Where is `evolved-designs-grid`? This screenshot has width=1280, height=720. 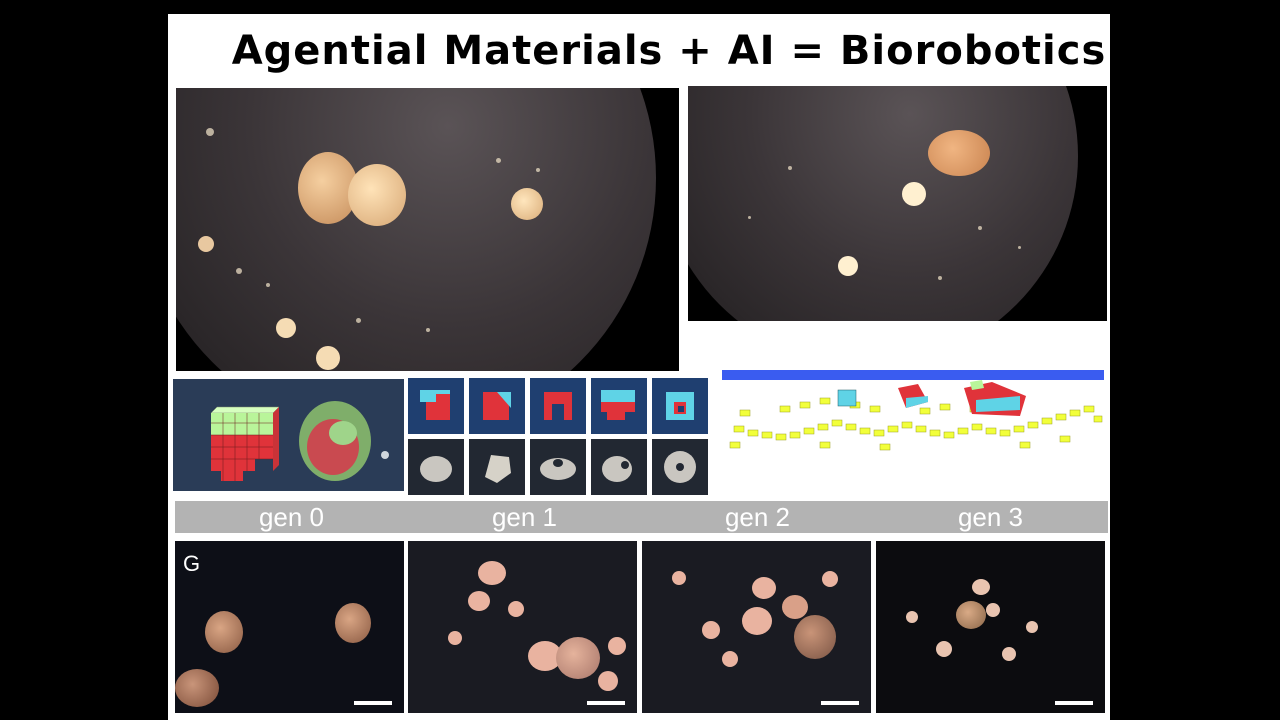 evolved-designs-grid is located at coordinates (559, 437).